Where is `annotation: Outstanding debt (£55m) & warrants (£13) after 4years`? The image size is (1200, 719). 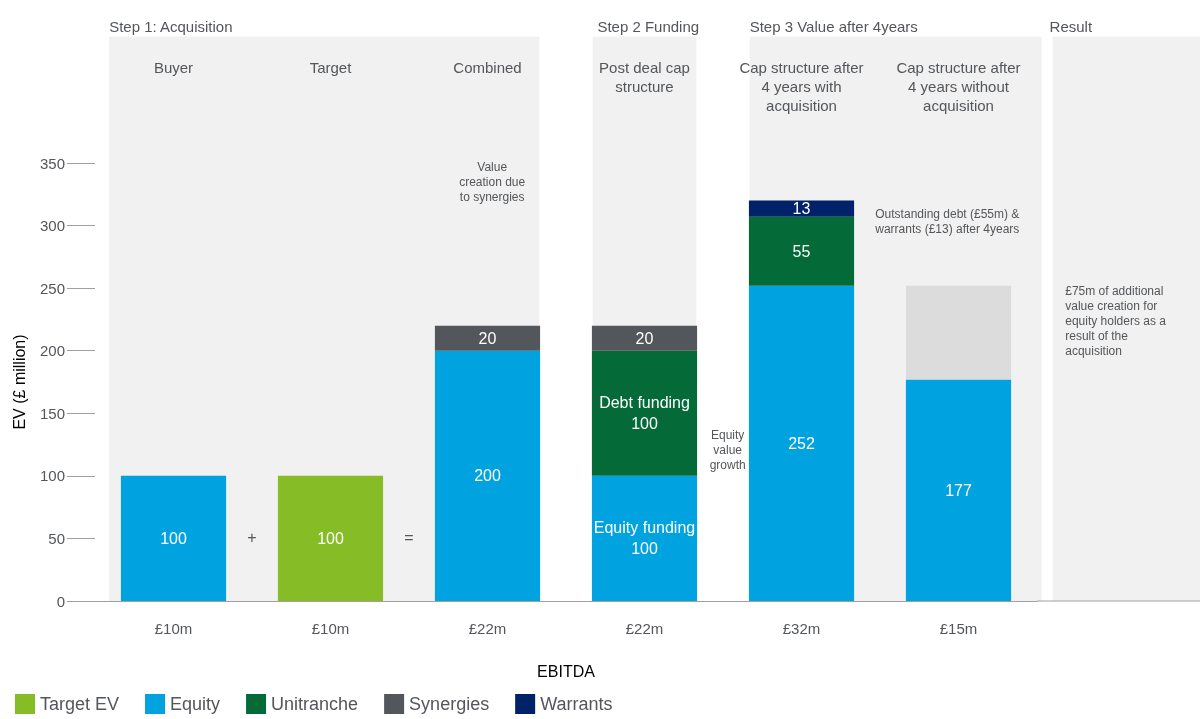
annotation: Outstanding debt (£55m) & warrants (£13) after 4years is located at coordinates (948, 221).